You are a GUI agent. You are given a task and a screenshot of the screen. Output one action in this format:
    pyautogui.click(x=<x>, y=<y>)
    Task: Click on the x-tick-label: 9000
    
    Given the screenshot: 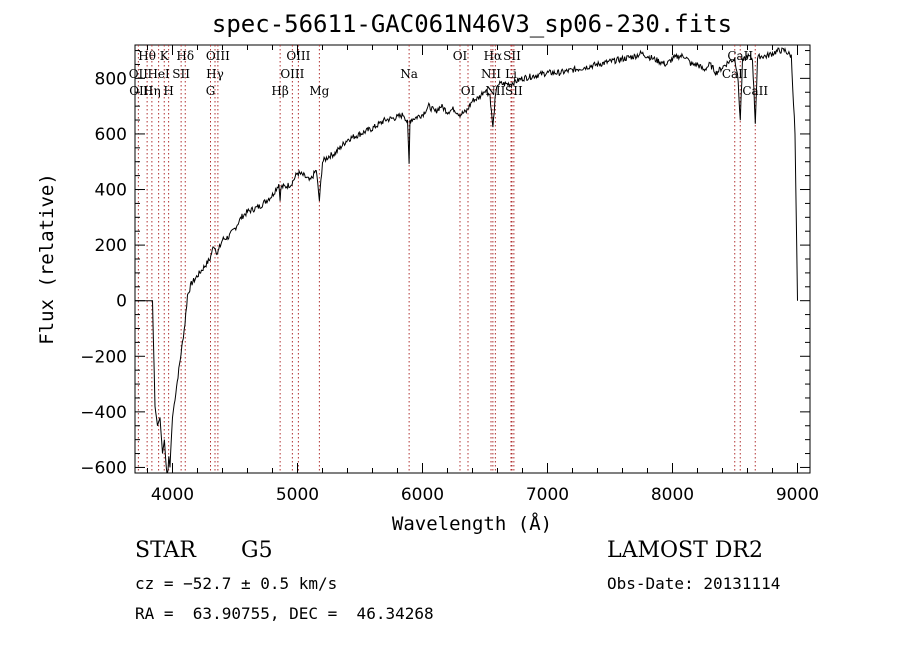 What is the action you would take?
    pyautogui.click(x=797, y=495)
    